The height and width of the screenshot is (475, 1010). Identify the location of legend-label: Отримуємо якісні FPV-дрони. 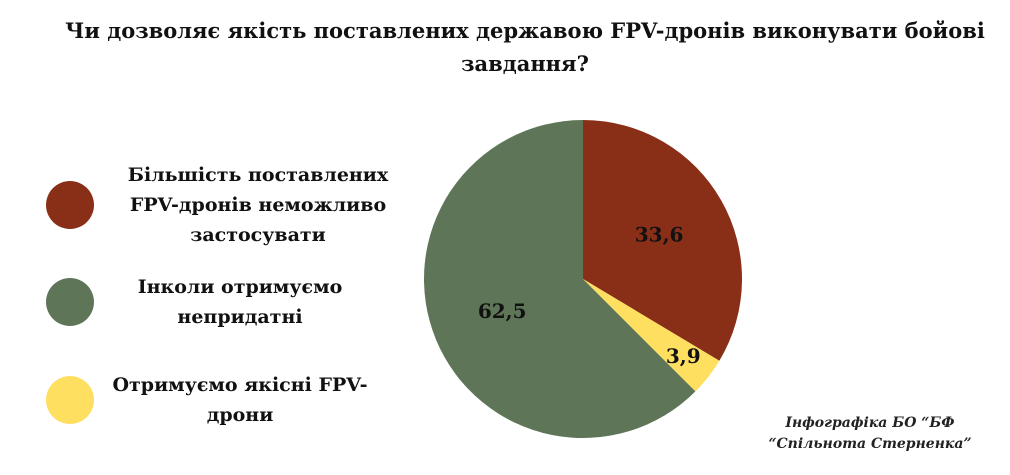
(240, 400).